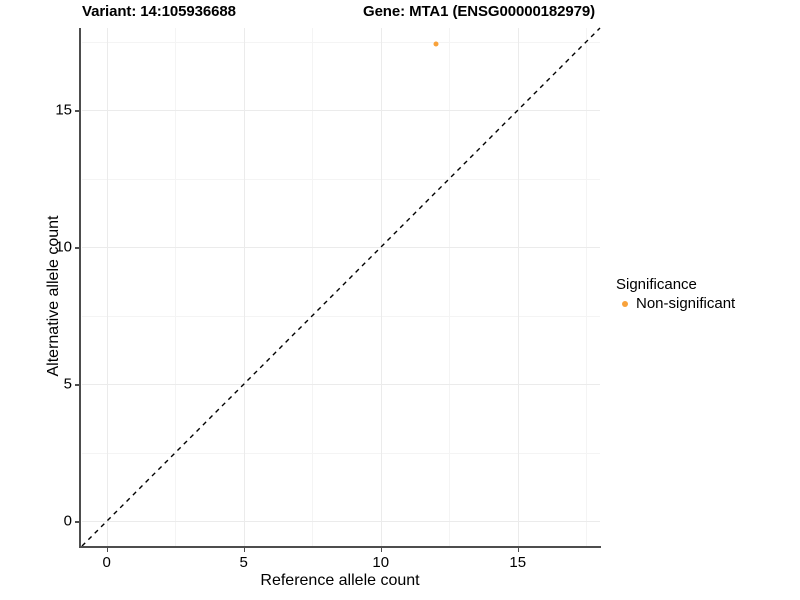 This screenshot has width=800, height=600. What do you see at coordinates (656, 284) in the screenshot?
I see `legend-title: Significance` at bounding box center [656, 284].